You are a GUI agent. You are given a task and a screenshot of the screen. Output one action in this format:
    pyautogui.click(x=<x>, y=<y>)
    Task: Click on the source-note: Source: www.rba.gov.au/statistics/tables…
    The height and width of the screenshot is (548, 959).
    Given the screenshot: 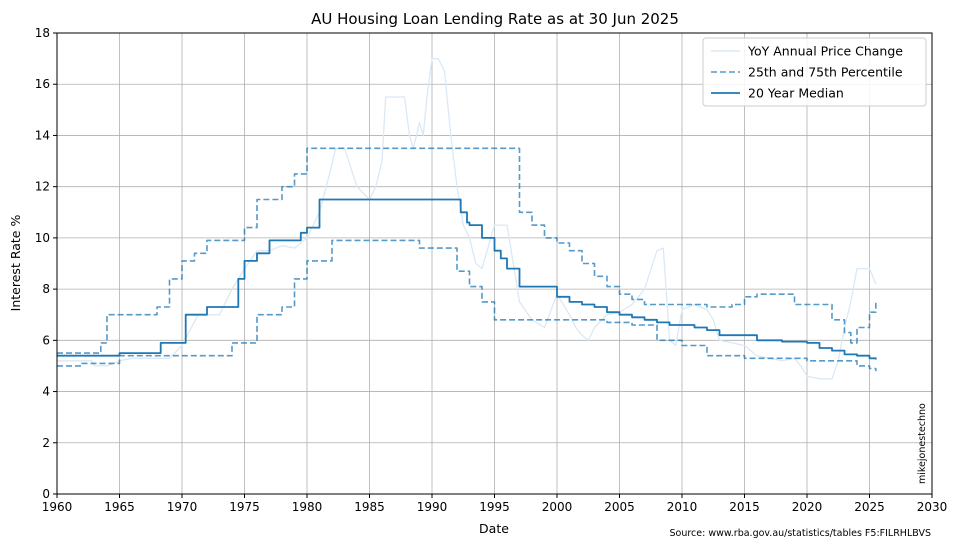 What is the action you would take?
    pyautogui.click(x=800, y=533)
    